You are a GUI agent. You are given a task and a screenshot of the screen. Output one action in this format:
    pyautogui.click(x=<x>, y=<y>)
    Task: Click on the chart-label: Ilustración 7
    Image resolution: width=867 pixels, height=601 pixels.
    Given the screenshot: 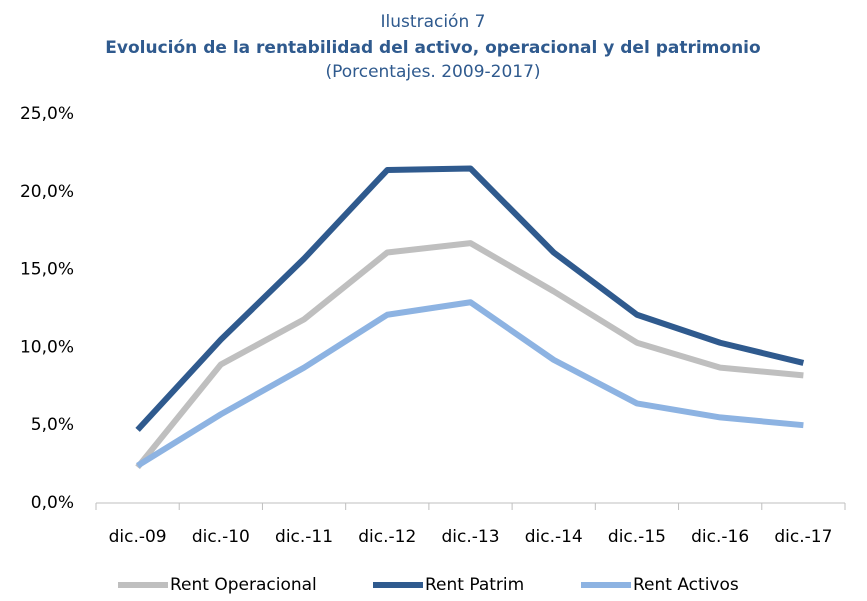 What is the action you would take?
    pyautogui.click(x=433, y=22)
    